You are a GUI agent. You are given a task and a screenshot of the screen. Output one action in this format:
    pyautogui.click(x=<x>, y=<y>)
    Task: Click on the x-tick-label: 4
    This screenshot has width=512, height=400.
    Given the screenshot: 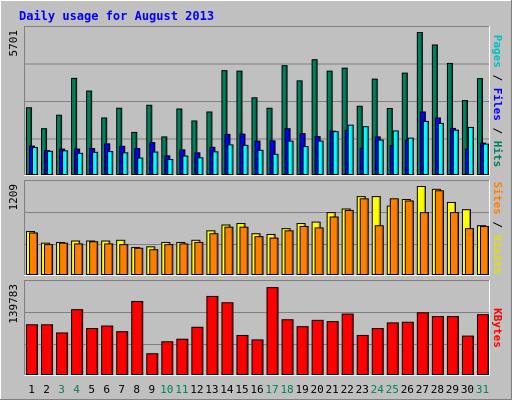 What is the action you would take?
    pyautogui.click(x=76, y=389)
    